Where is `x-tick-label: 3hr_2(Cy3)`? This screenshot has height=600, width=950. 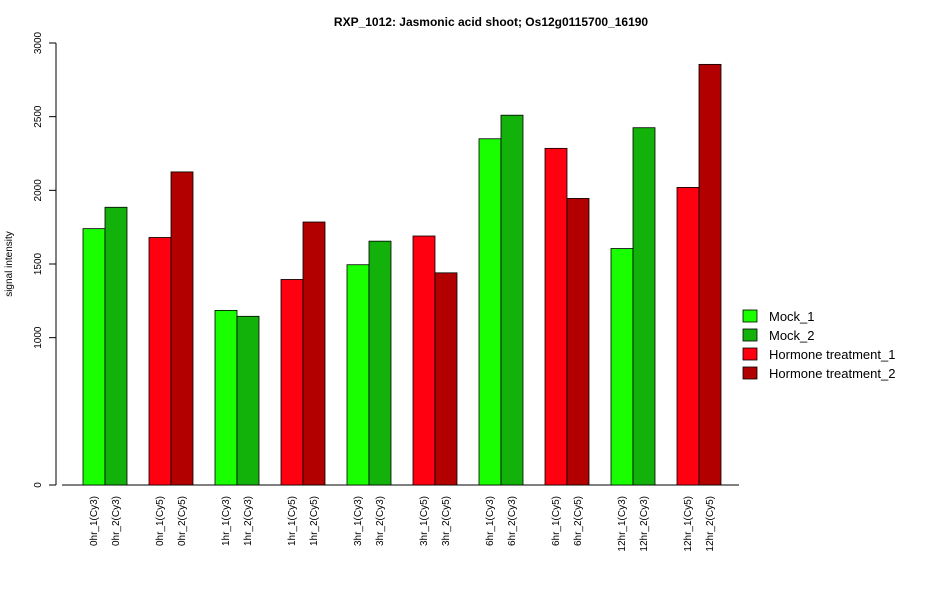
x-tick-label: 3hr_2(Cy3) is located at coordinates (380, 521).